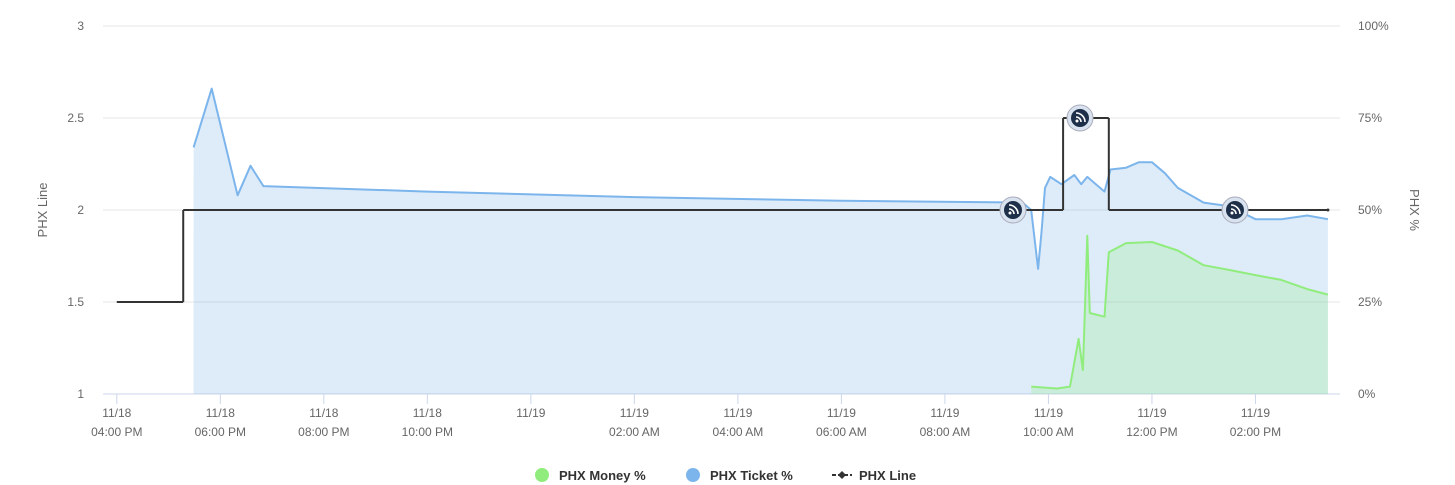 The image size is (1455, 485). I want to click on y2-tick-label: 100%, so click(1373, 26).